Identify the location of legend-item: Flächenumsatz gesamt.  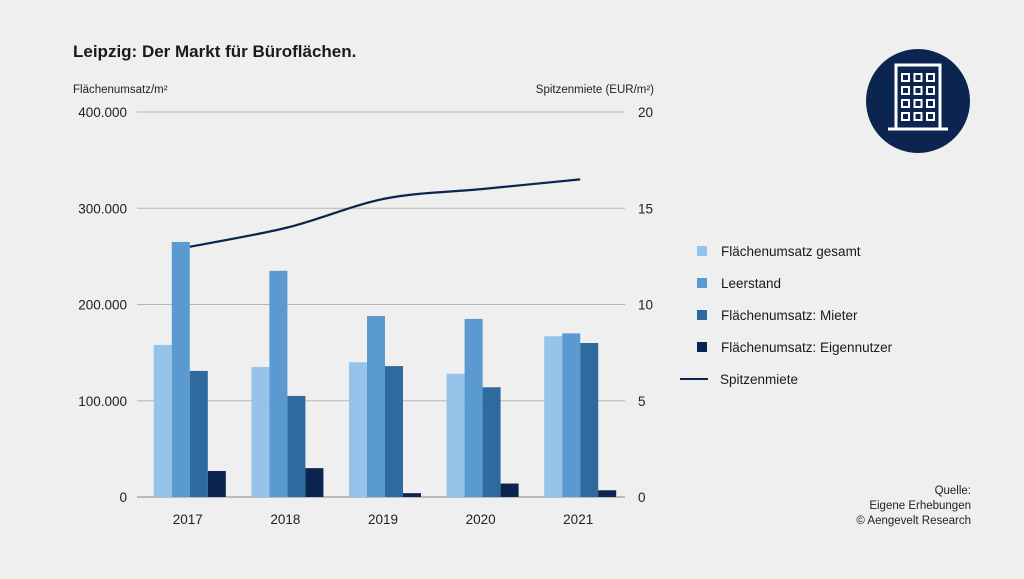
(786, 251).